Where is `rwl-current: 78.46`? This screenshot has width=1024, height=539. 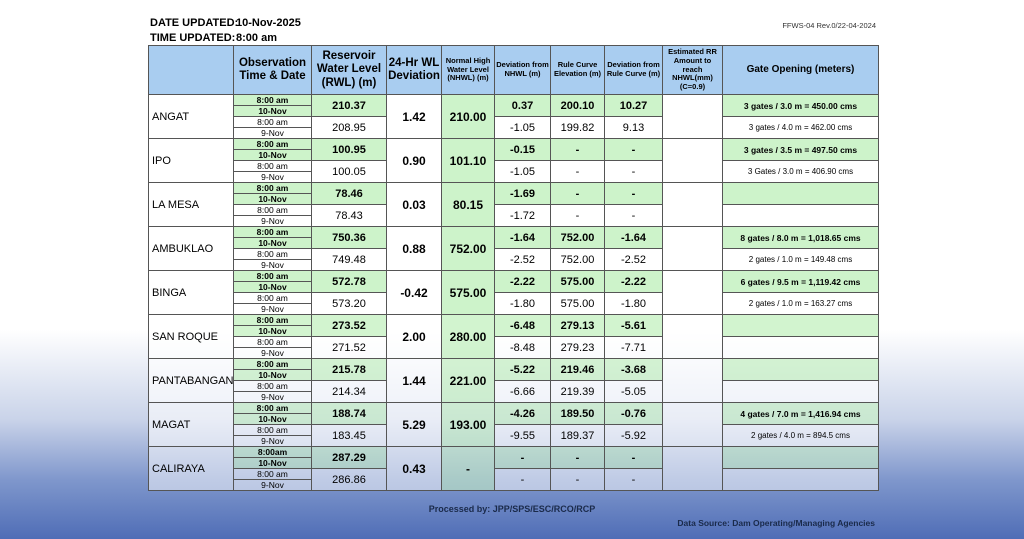
rwl-current: 78.46 is located at coordinates (349, 193).